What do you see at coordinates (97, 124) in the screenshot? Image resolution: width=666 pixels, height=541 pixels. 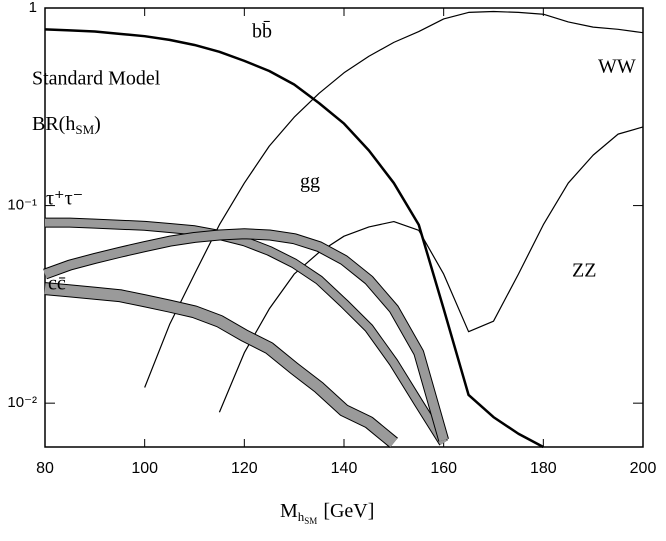 I see `y-label-part: )` at bounding box center [97, 124].